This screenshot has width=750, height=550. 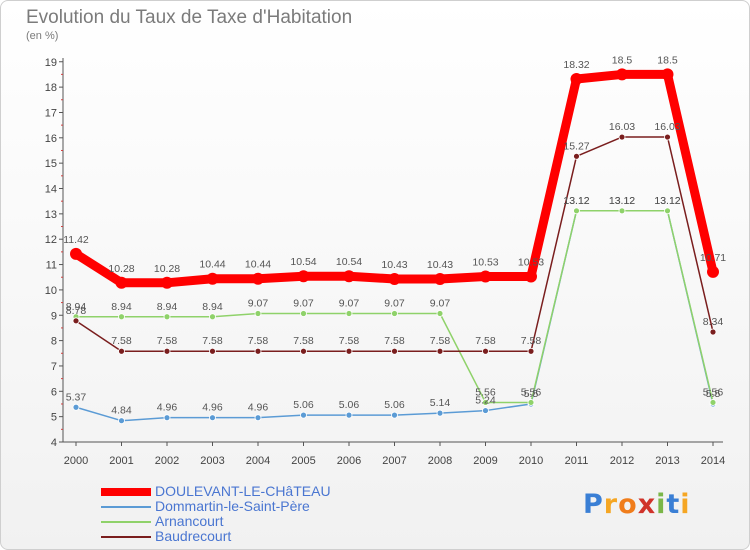 I want to click on x-tick-label: 2010, so click(x=531, y=461).